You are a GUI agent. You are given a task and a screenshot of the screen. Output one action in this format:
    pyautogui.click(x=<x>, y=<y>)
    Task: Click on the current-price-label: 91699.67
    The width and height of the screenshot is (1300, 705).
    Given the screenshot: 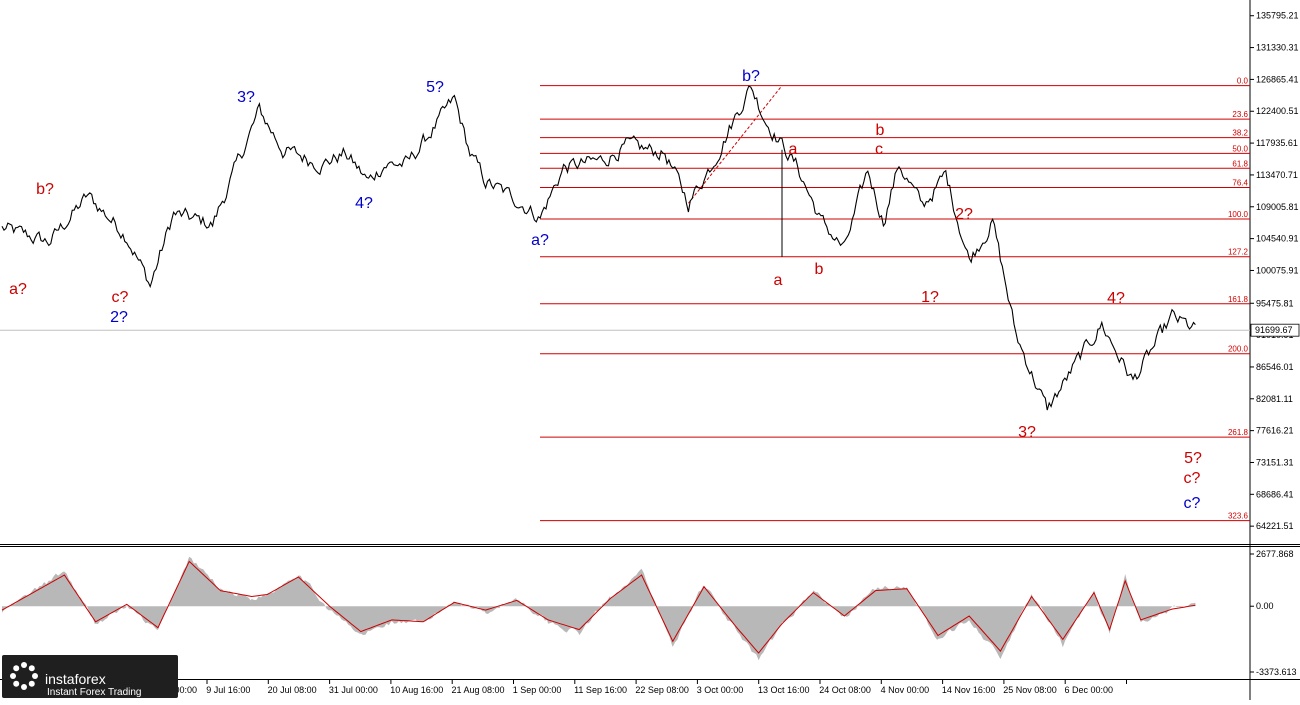 What is the action you would take?
    pyautogui.click(x=1274, y=330)
    